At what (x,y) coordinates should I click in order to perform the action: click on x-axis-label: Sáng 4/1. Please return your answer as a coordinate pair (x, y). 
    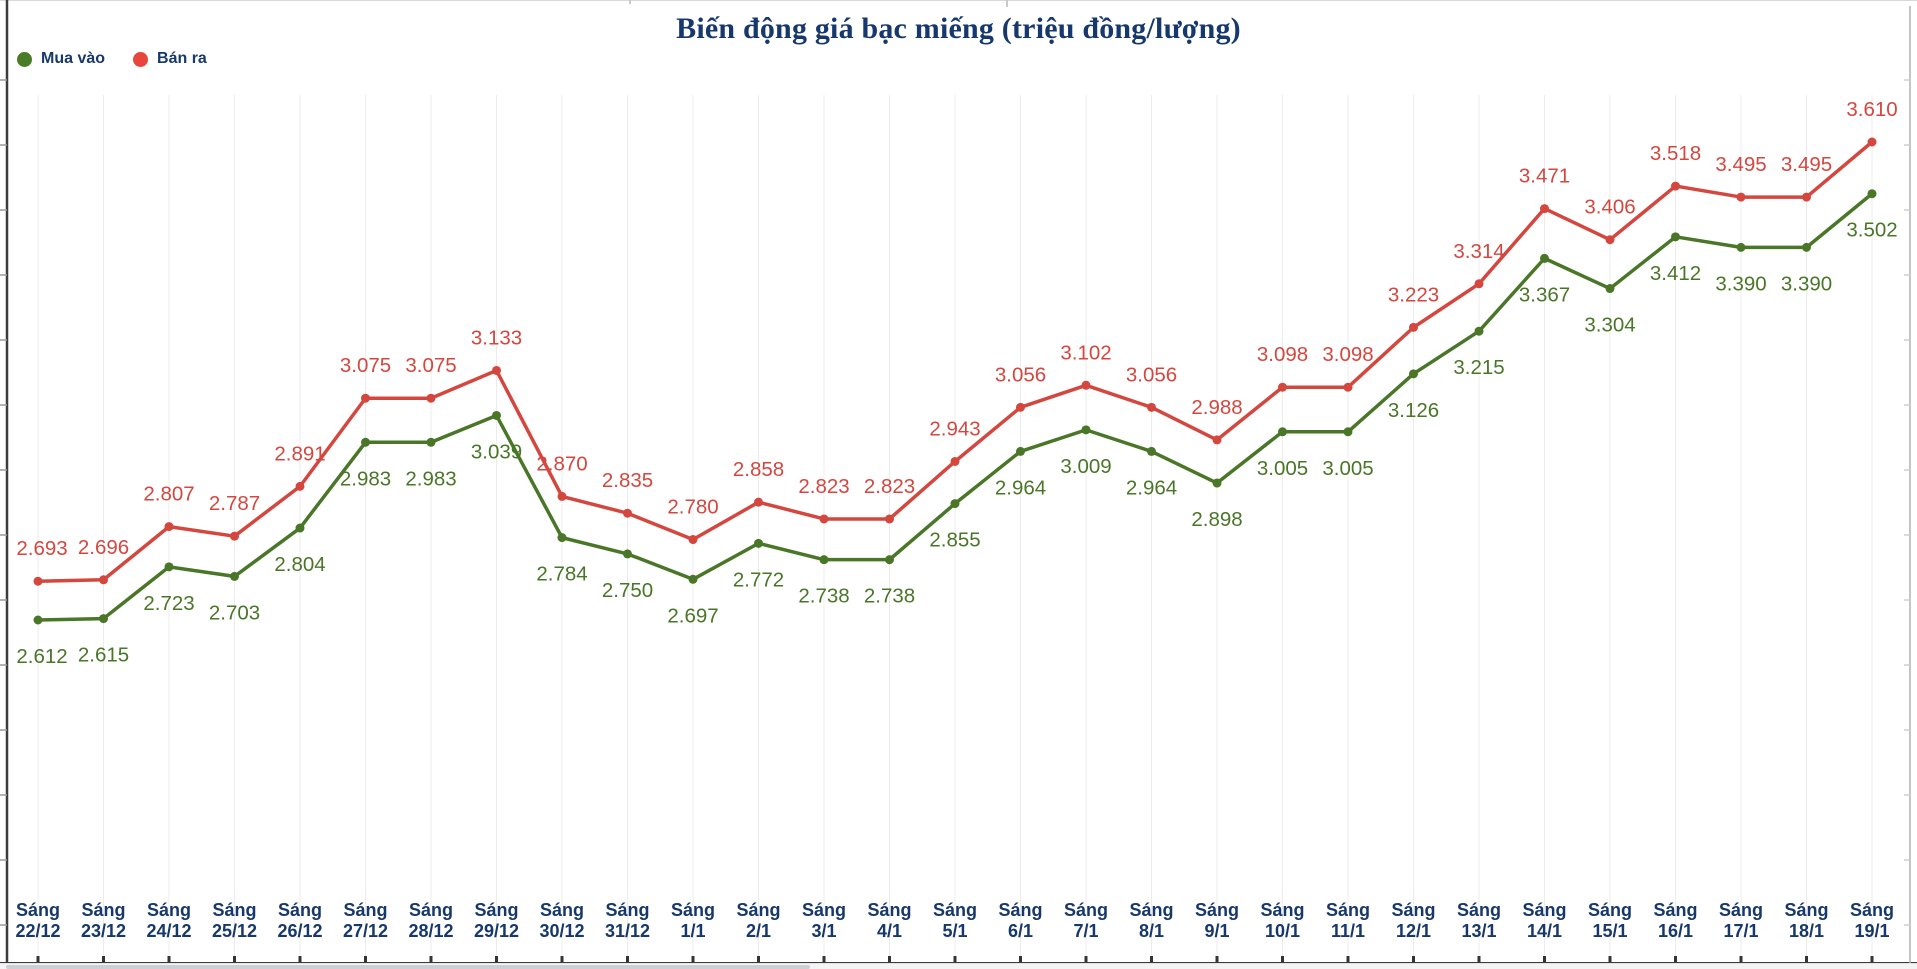
    Looking at the image, I should click on (889, 920).